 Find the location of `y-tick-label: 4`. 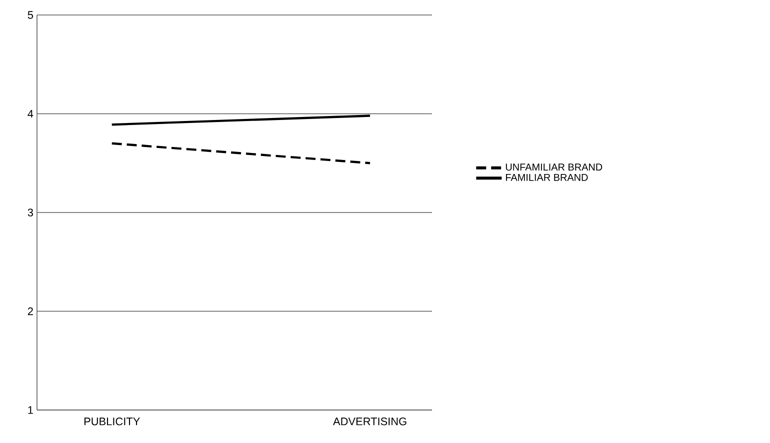

y-tick-label: 4 is located at coordinates (31, 114).